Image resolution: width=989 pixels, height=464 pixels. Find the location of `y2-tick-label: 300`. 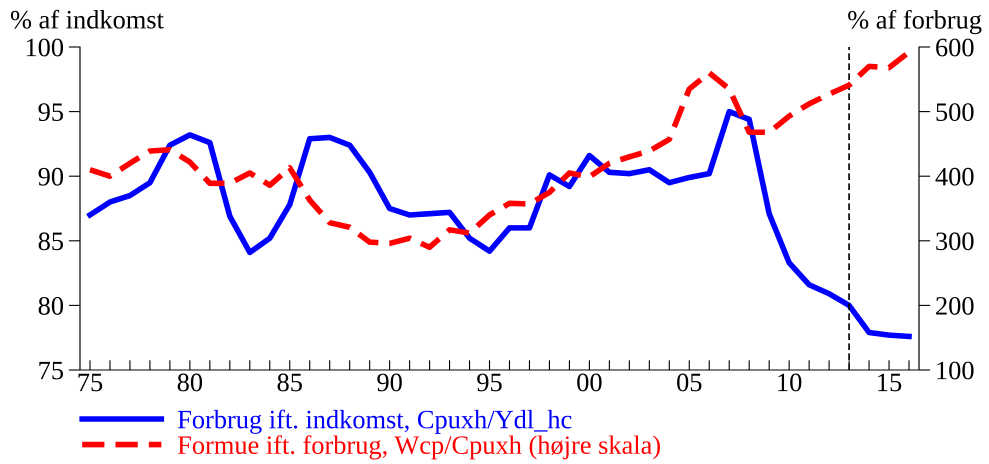

y2-tick-label: 300 is located at coordinates (955, 241).